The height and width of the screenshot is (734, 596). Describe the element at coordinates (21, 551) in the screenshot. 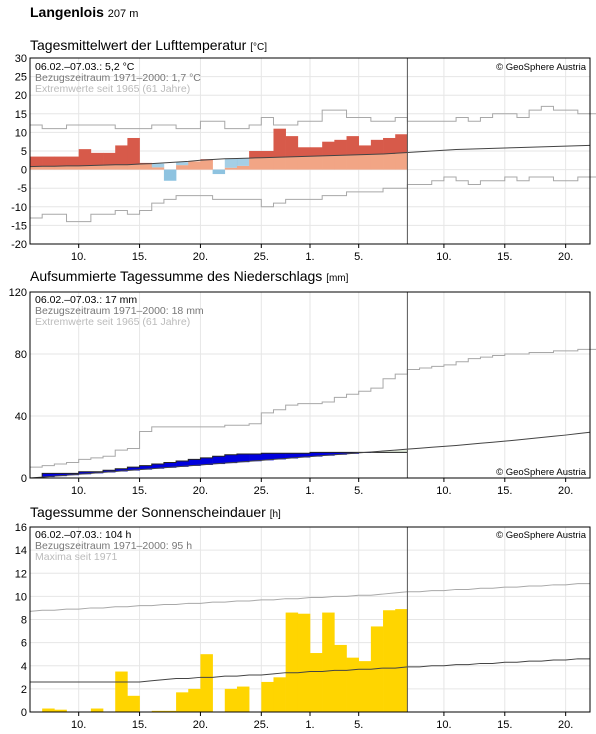

I see `y-tick-label: 14` at that location.